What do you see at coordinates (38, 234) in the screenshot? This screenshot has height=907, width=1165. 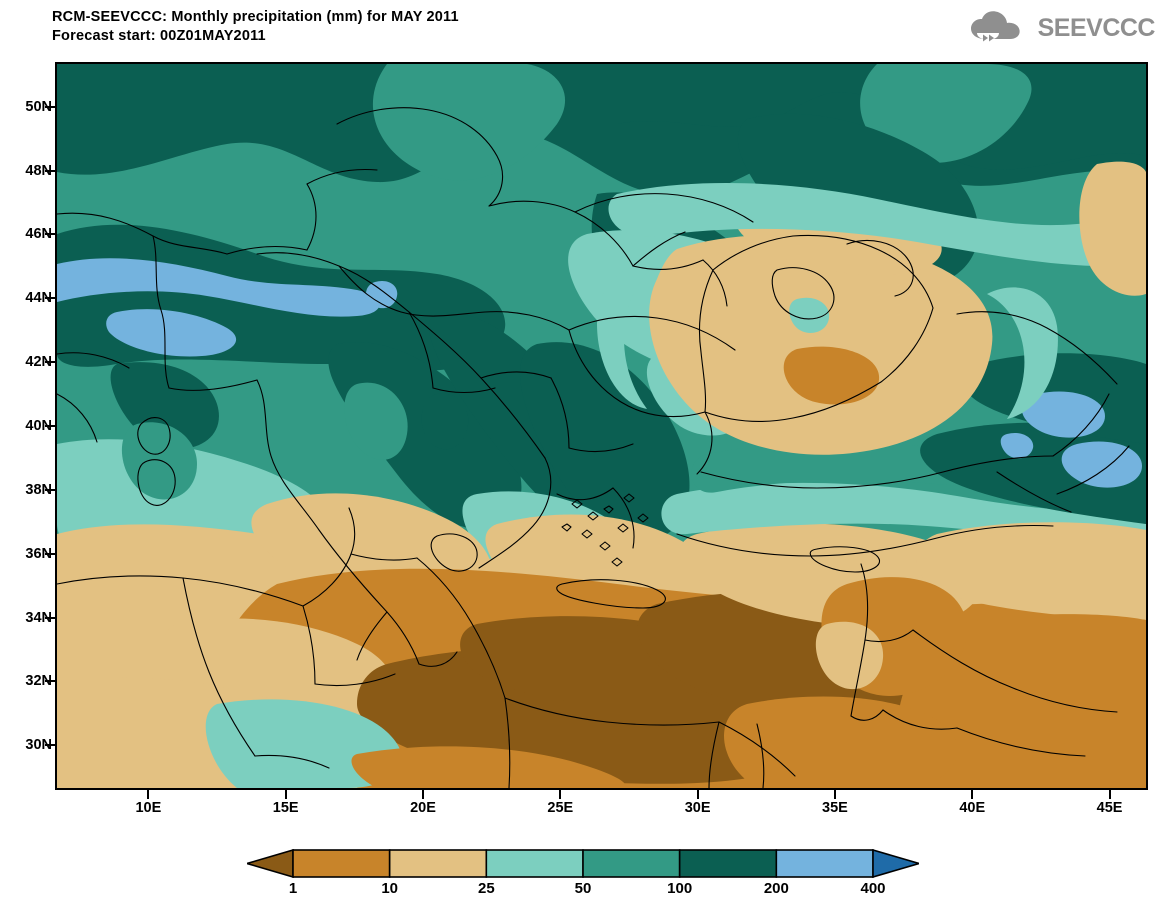 I see `y-axis-tick-46N: 46N` at bounding box center [38, 234].